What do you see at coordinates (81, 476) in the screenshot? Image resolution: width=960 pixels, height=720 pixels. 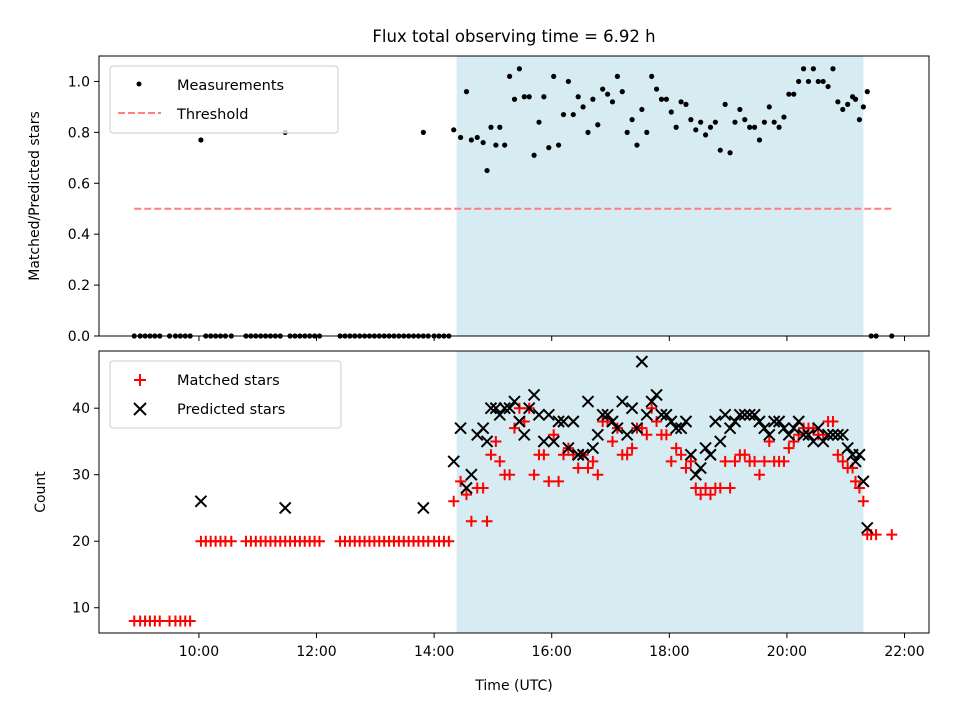 I see `y-tick-label: 30` at bounding box center [81, 476].